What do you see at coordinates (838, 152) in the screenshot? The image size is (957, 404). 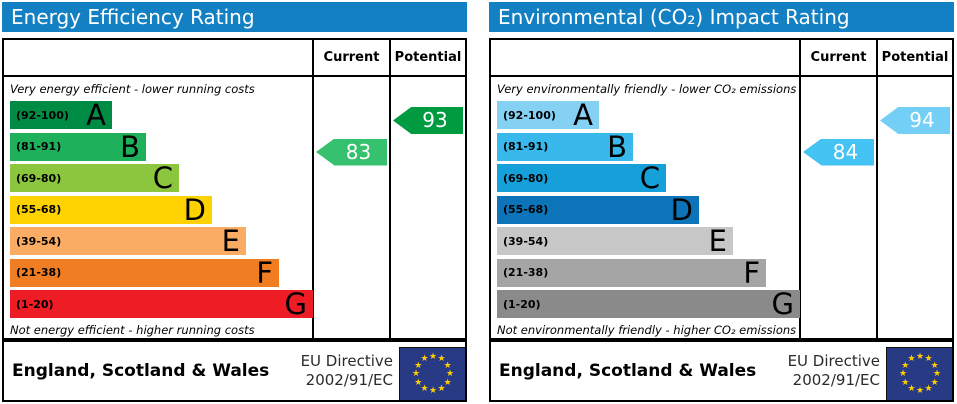 I see `current-rating-arrow: 84` at bounding box center [838, 152].